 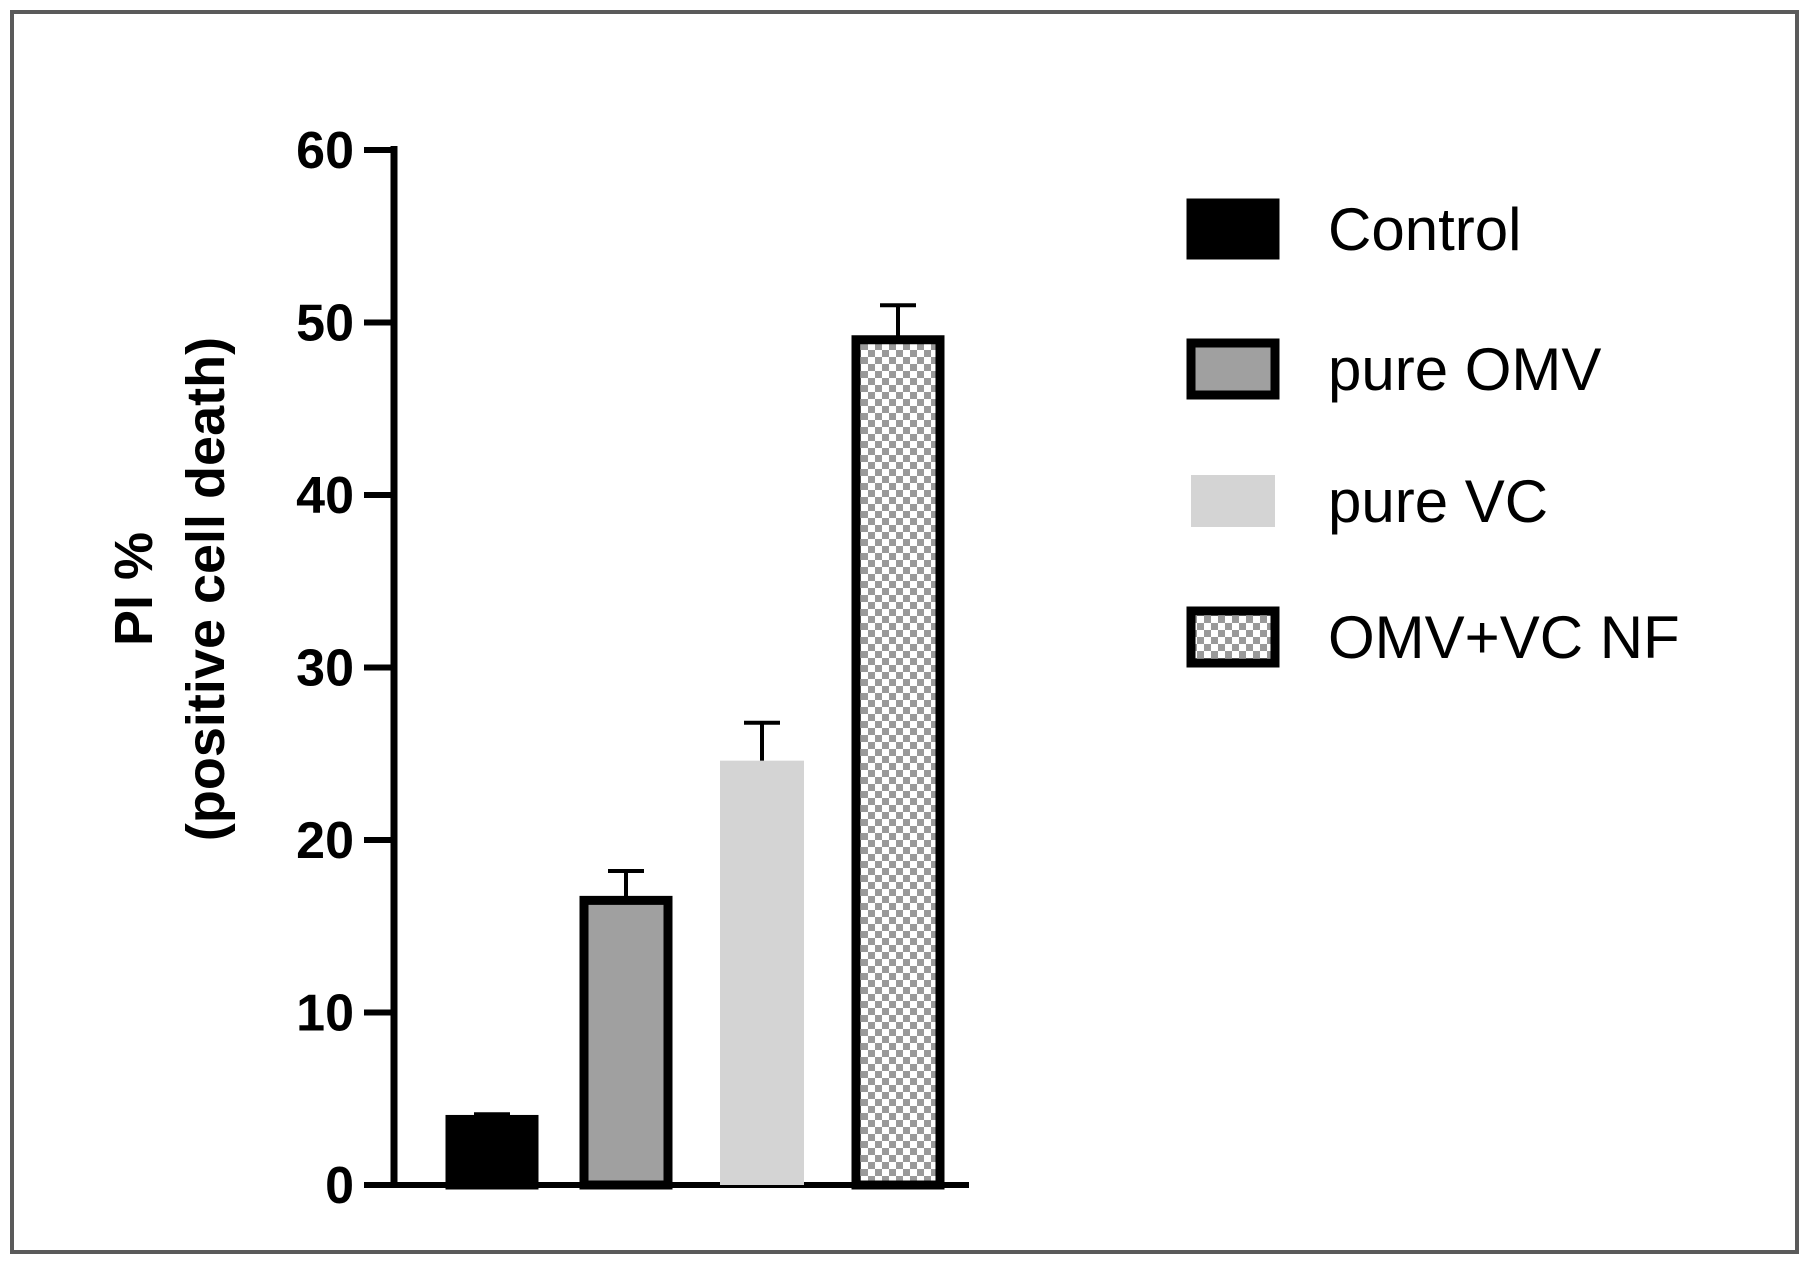 What do you see at coordinates (325, 841) in the screenshot?
I see `y-tick-label: 20` at bounding box center [325, 841].